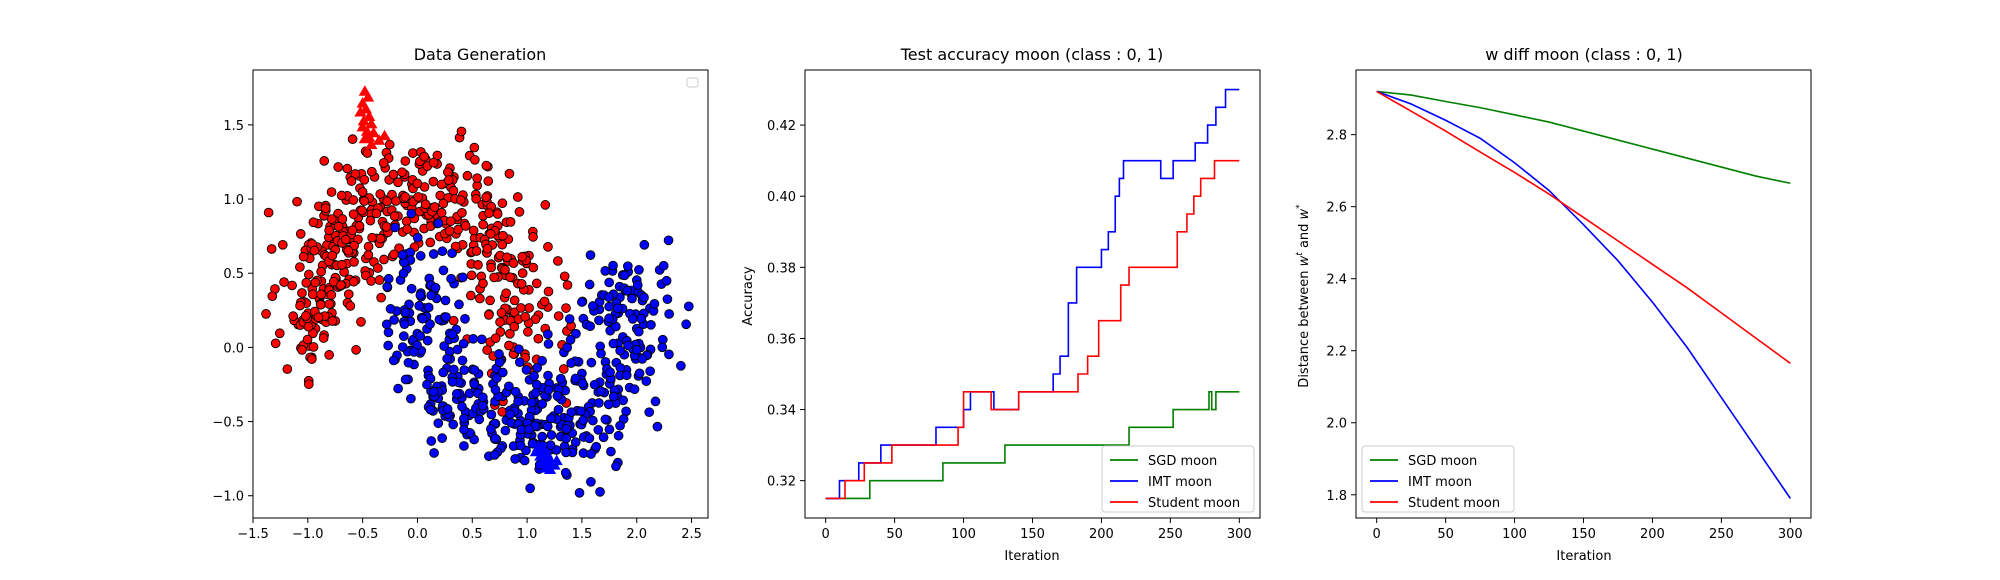 Image resolution: width=2000 pixels, height=580 pixels. What do you see at coordinates (1445, 534) in the screenshot?
I see `x-tick-label: 50` at bounding box center [1445, 534].